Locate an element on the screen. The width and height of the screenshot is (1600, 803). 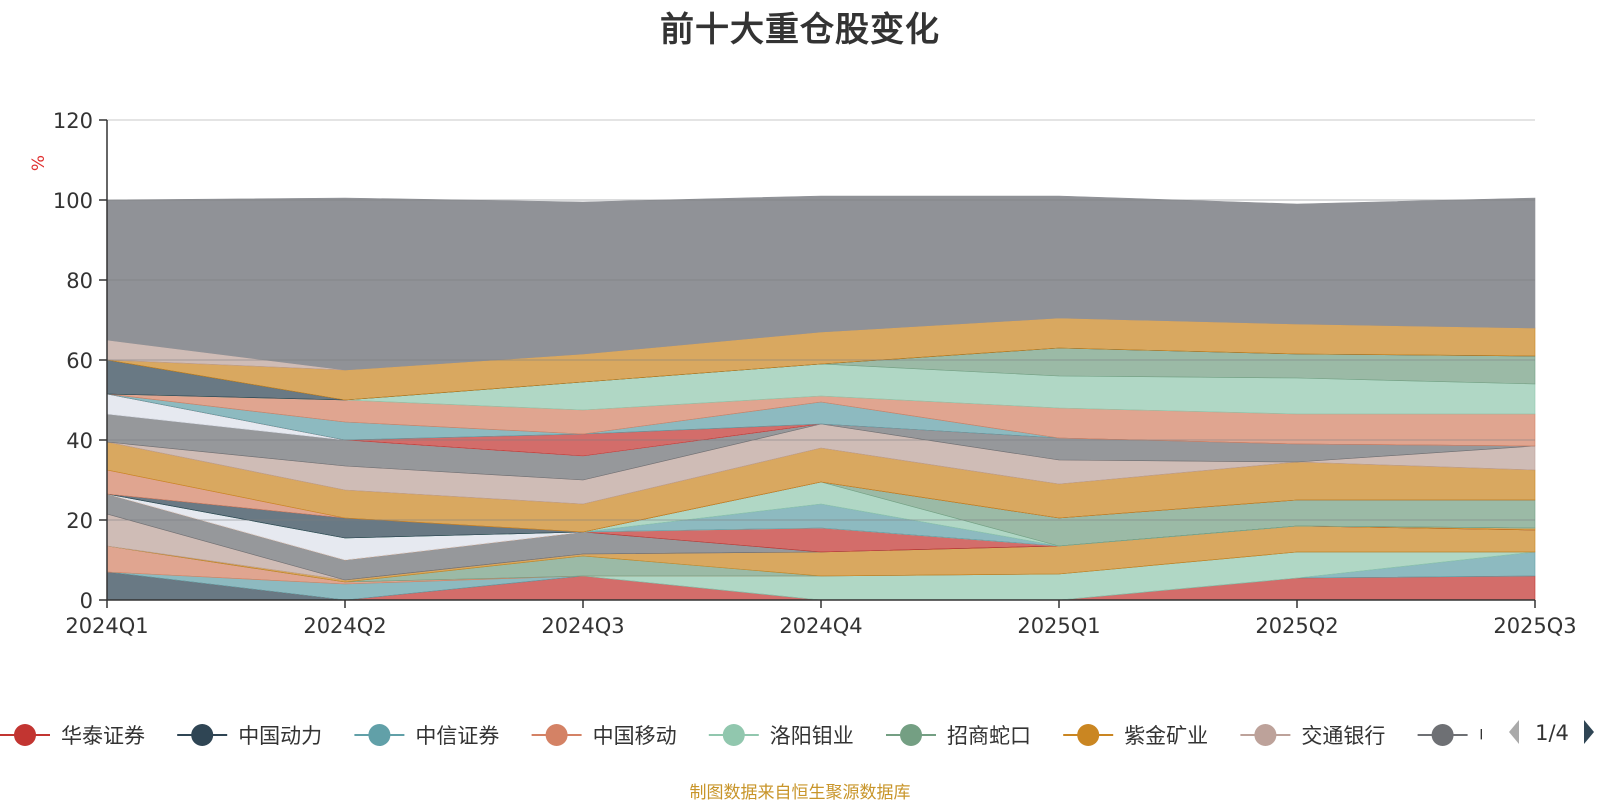
y-tick-label: 60 is located at coordinates (79, 361).